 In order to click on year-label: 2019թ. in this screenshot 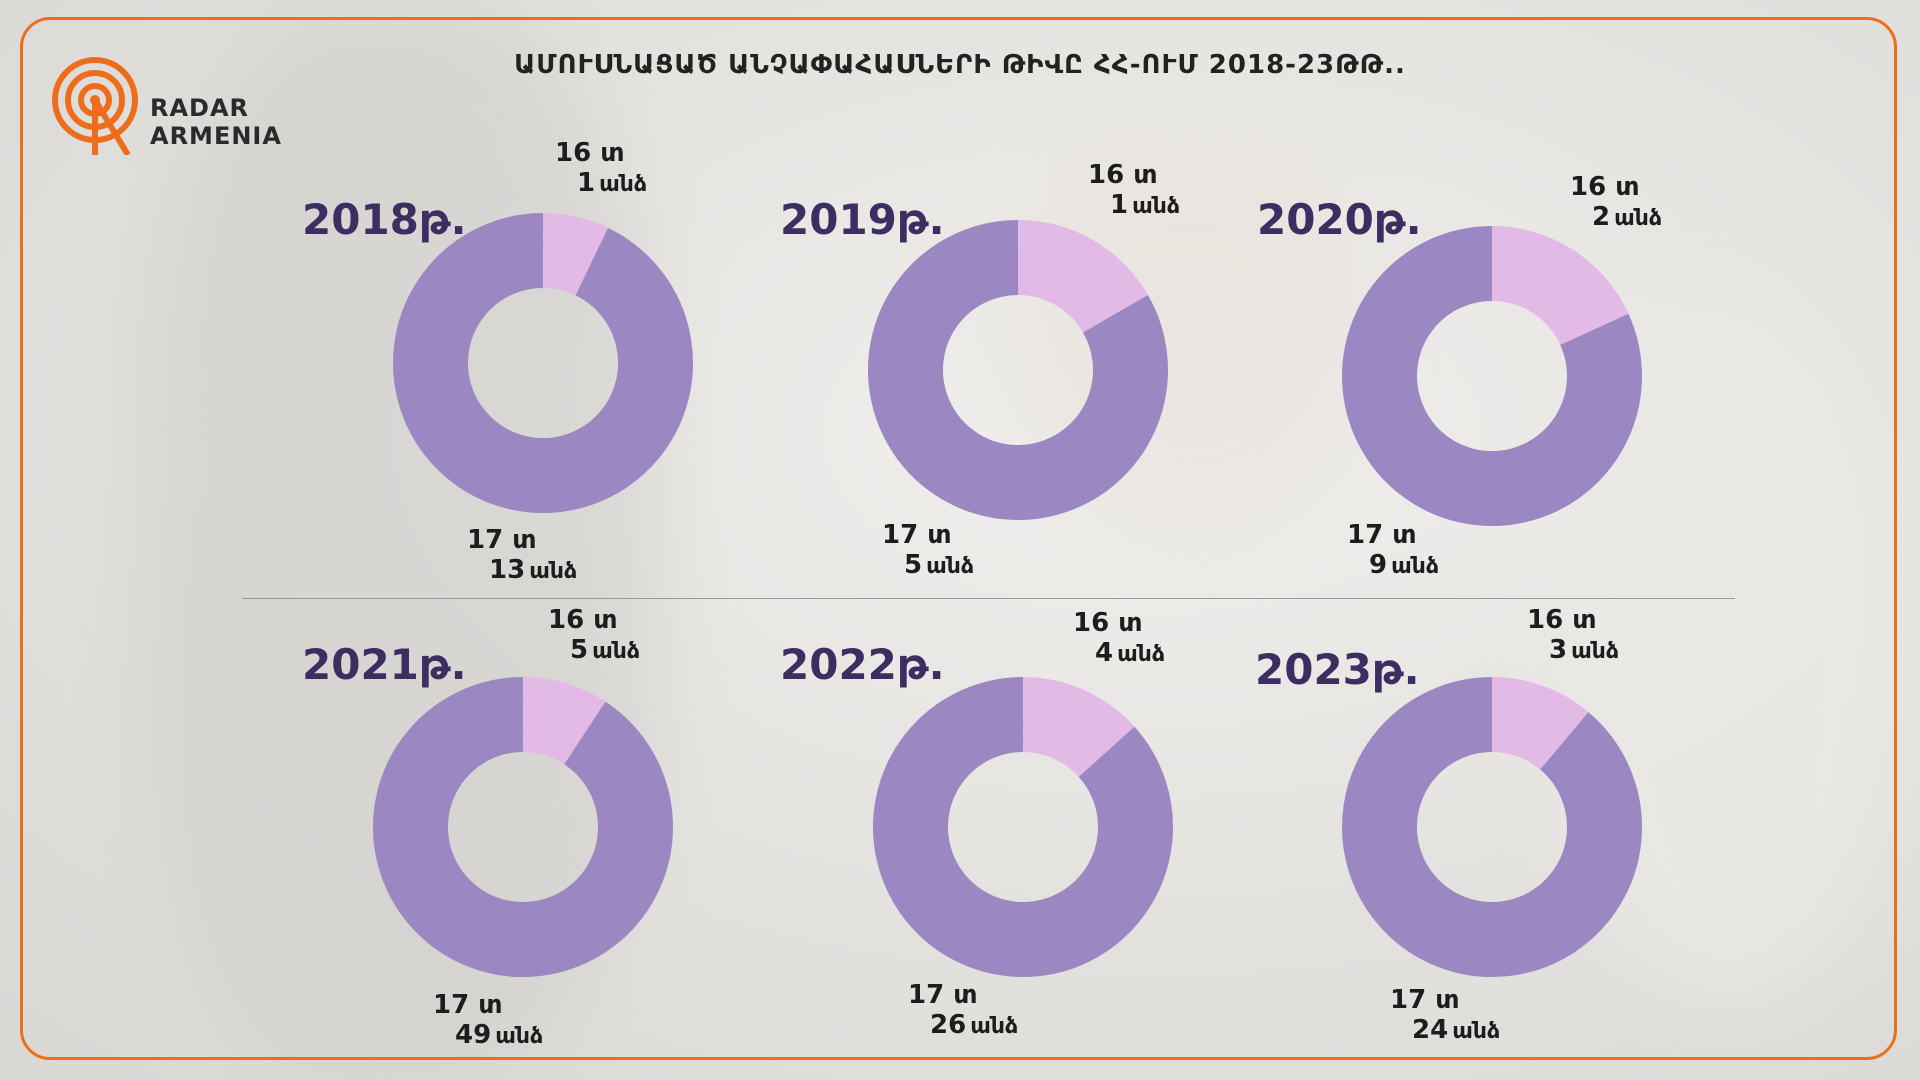, I will do `click(862, 219)`.